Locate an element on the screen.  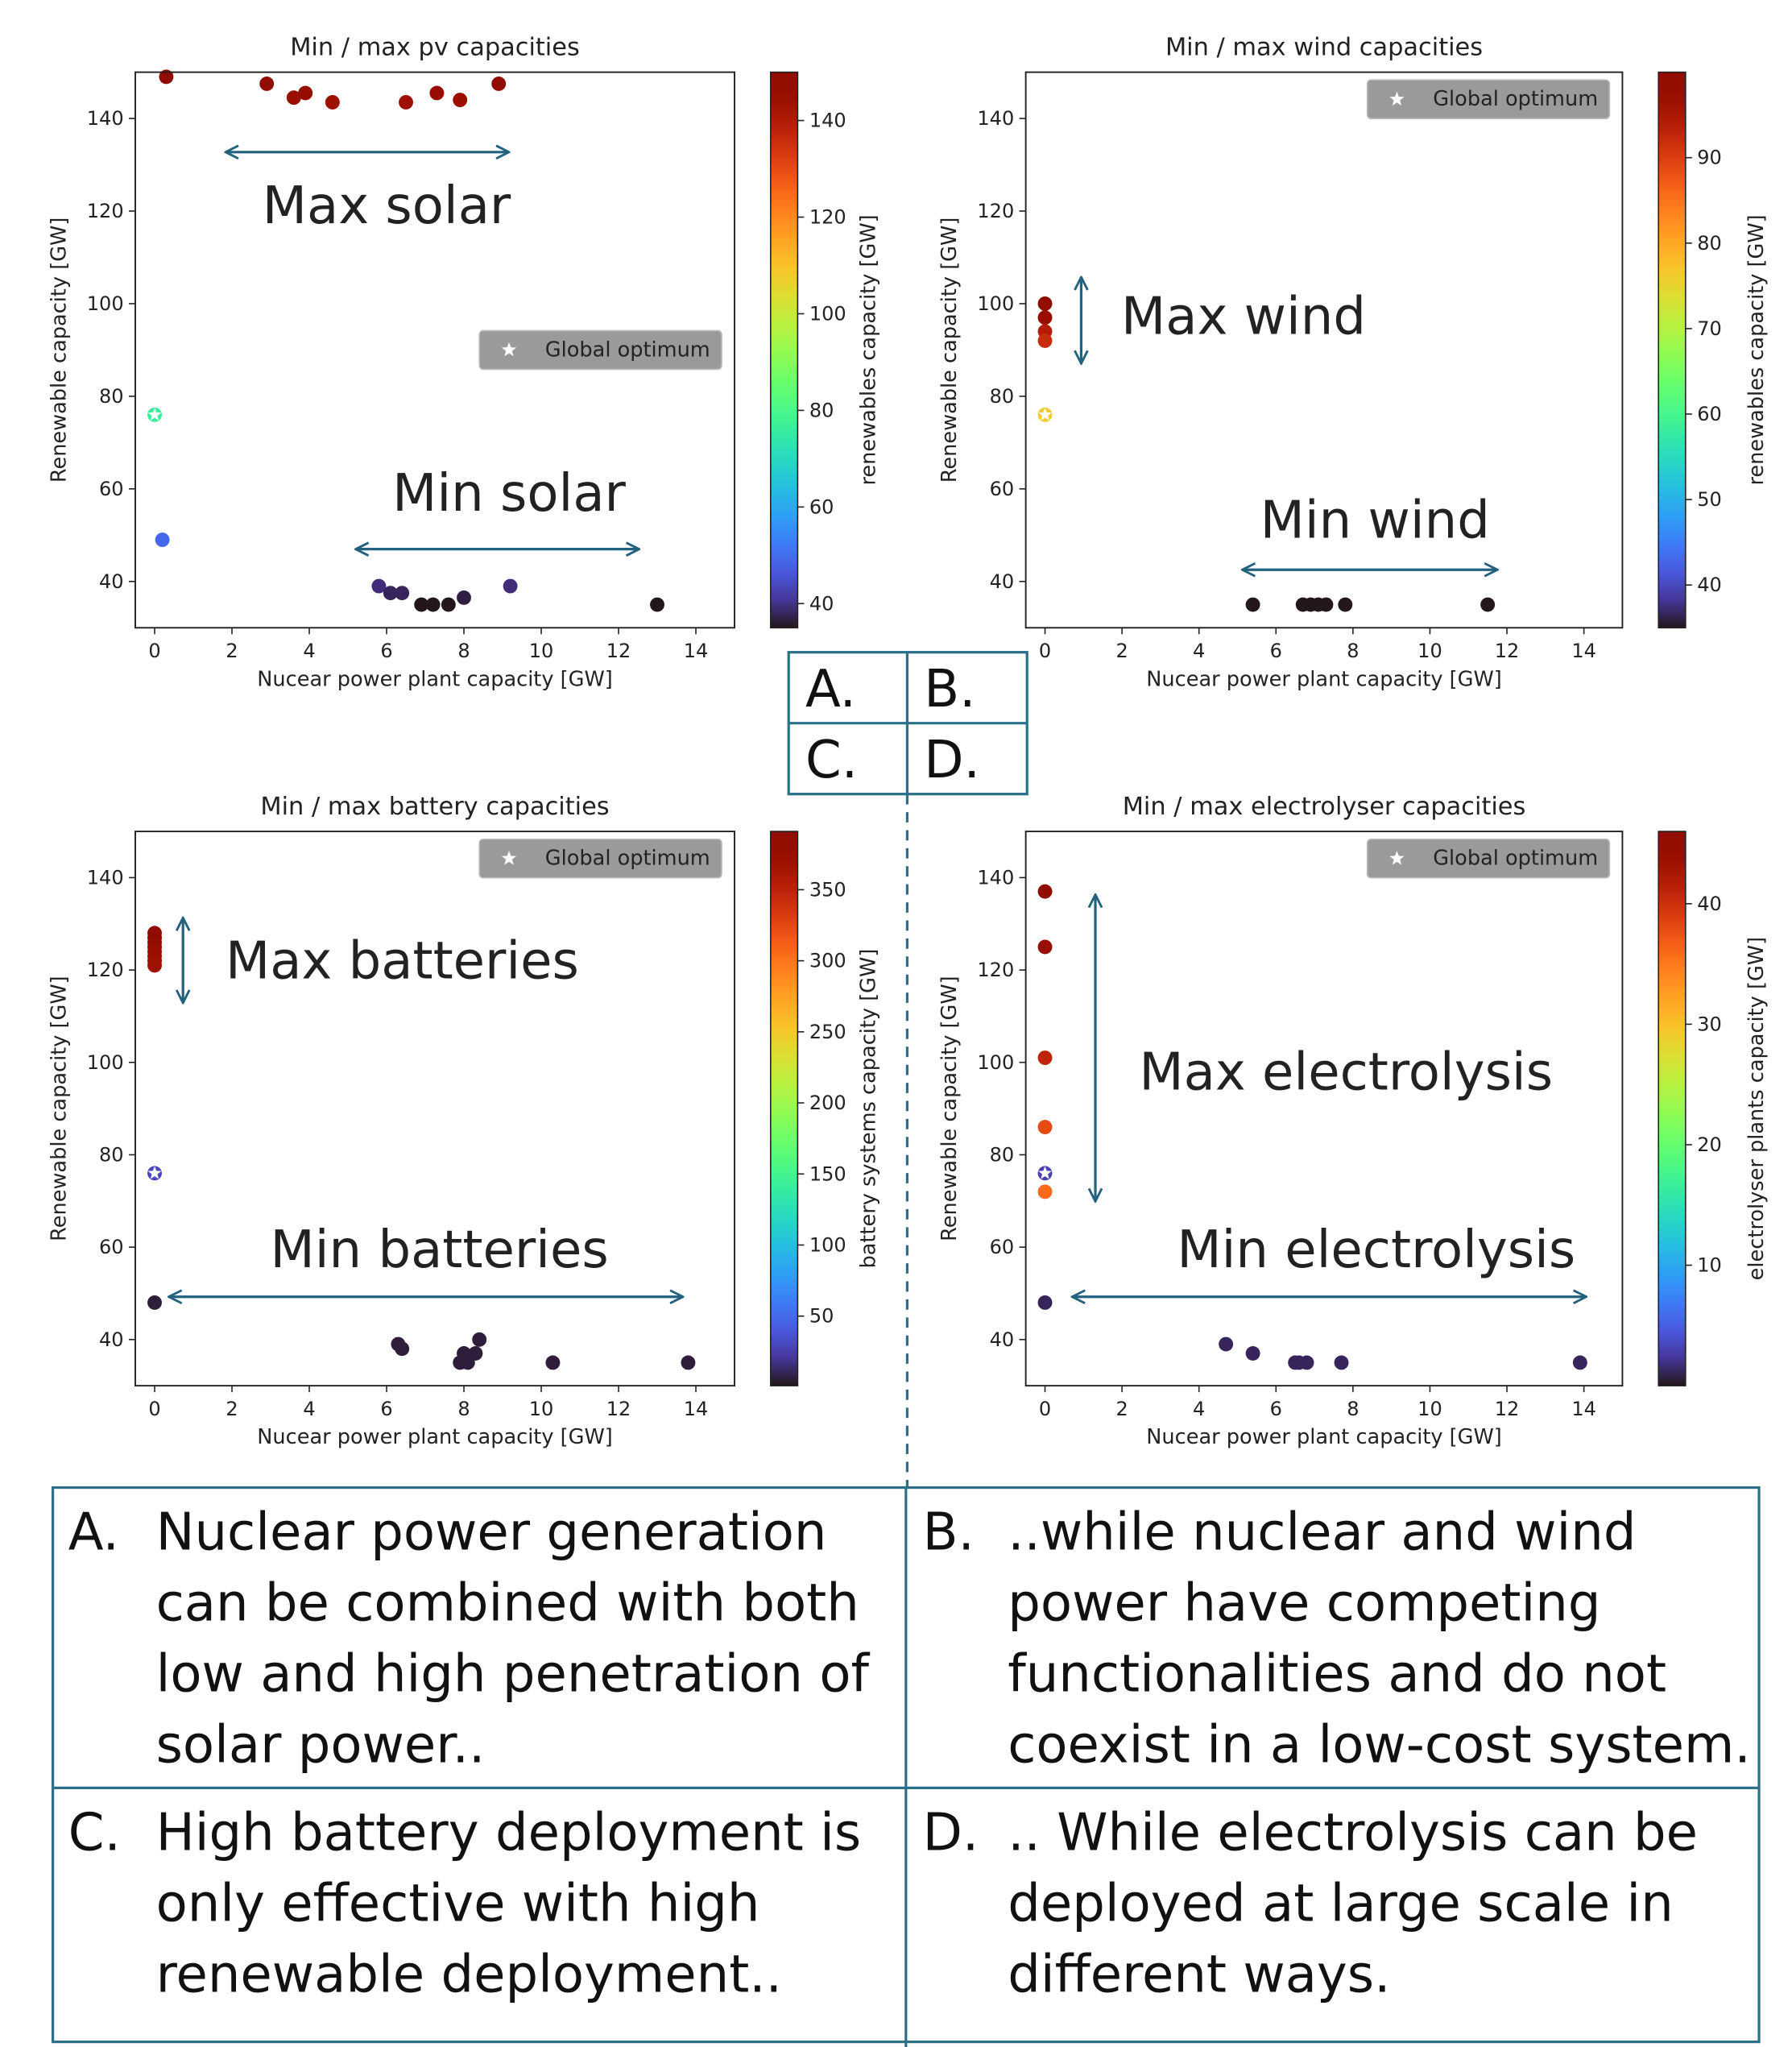
y-tick-label: 60 is located at coordinates (111, 1247).